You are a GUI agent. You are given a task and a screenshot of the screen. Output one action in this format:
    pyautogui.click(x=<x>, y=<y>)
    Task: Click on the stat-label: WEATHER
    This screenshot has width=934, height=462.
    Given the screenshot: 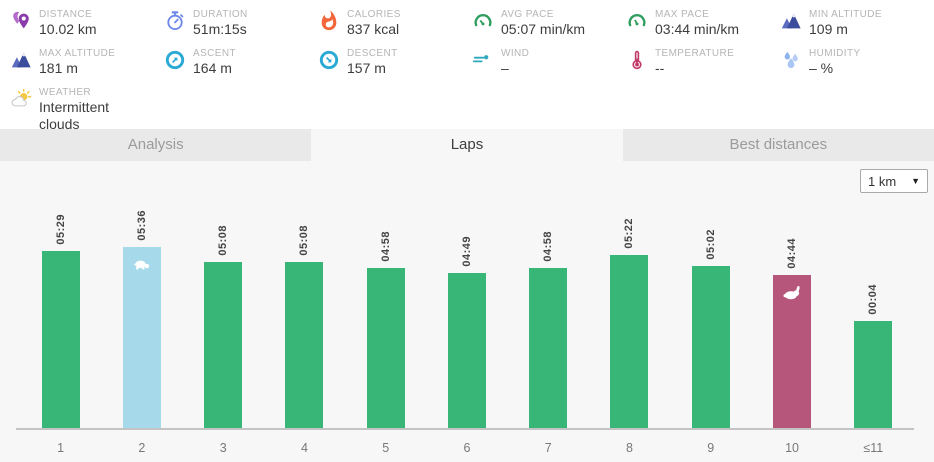 What is the action you would take?
    pyautogui.click(x=65, y=92)
    